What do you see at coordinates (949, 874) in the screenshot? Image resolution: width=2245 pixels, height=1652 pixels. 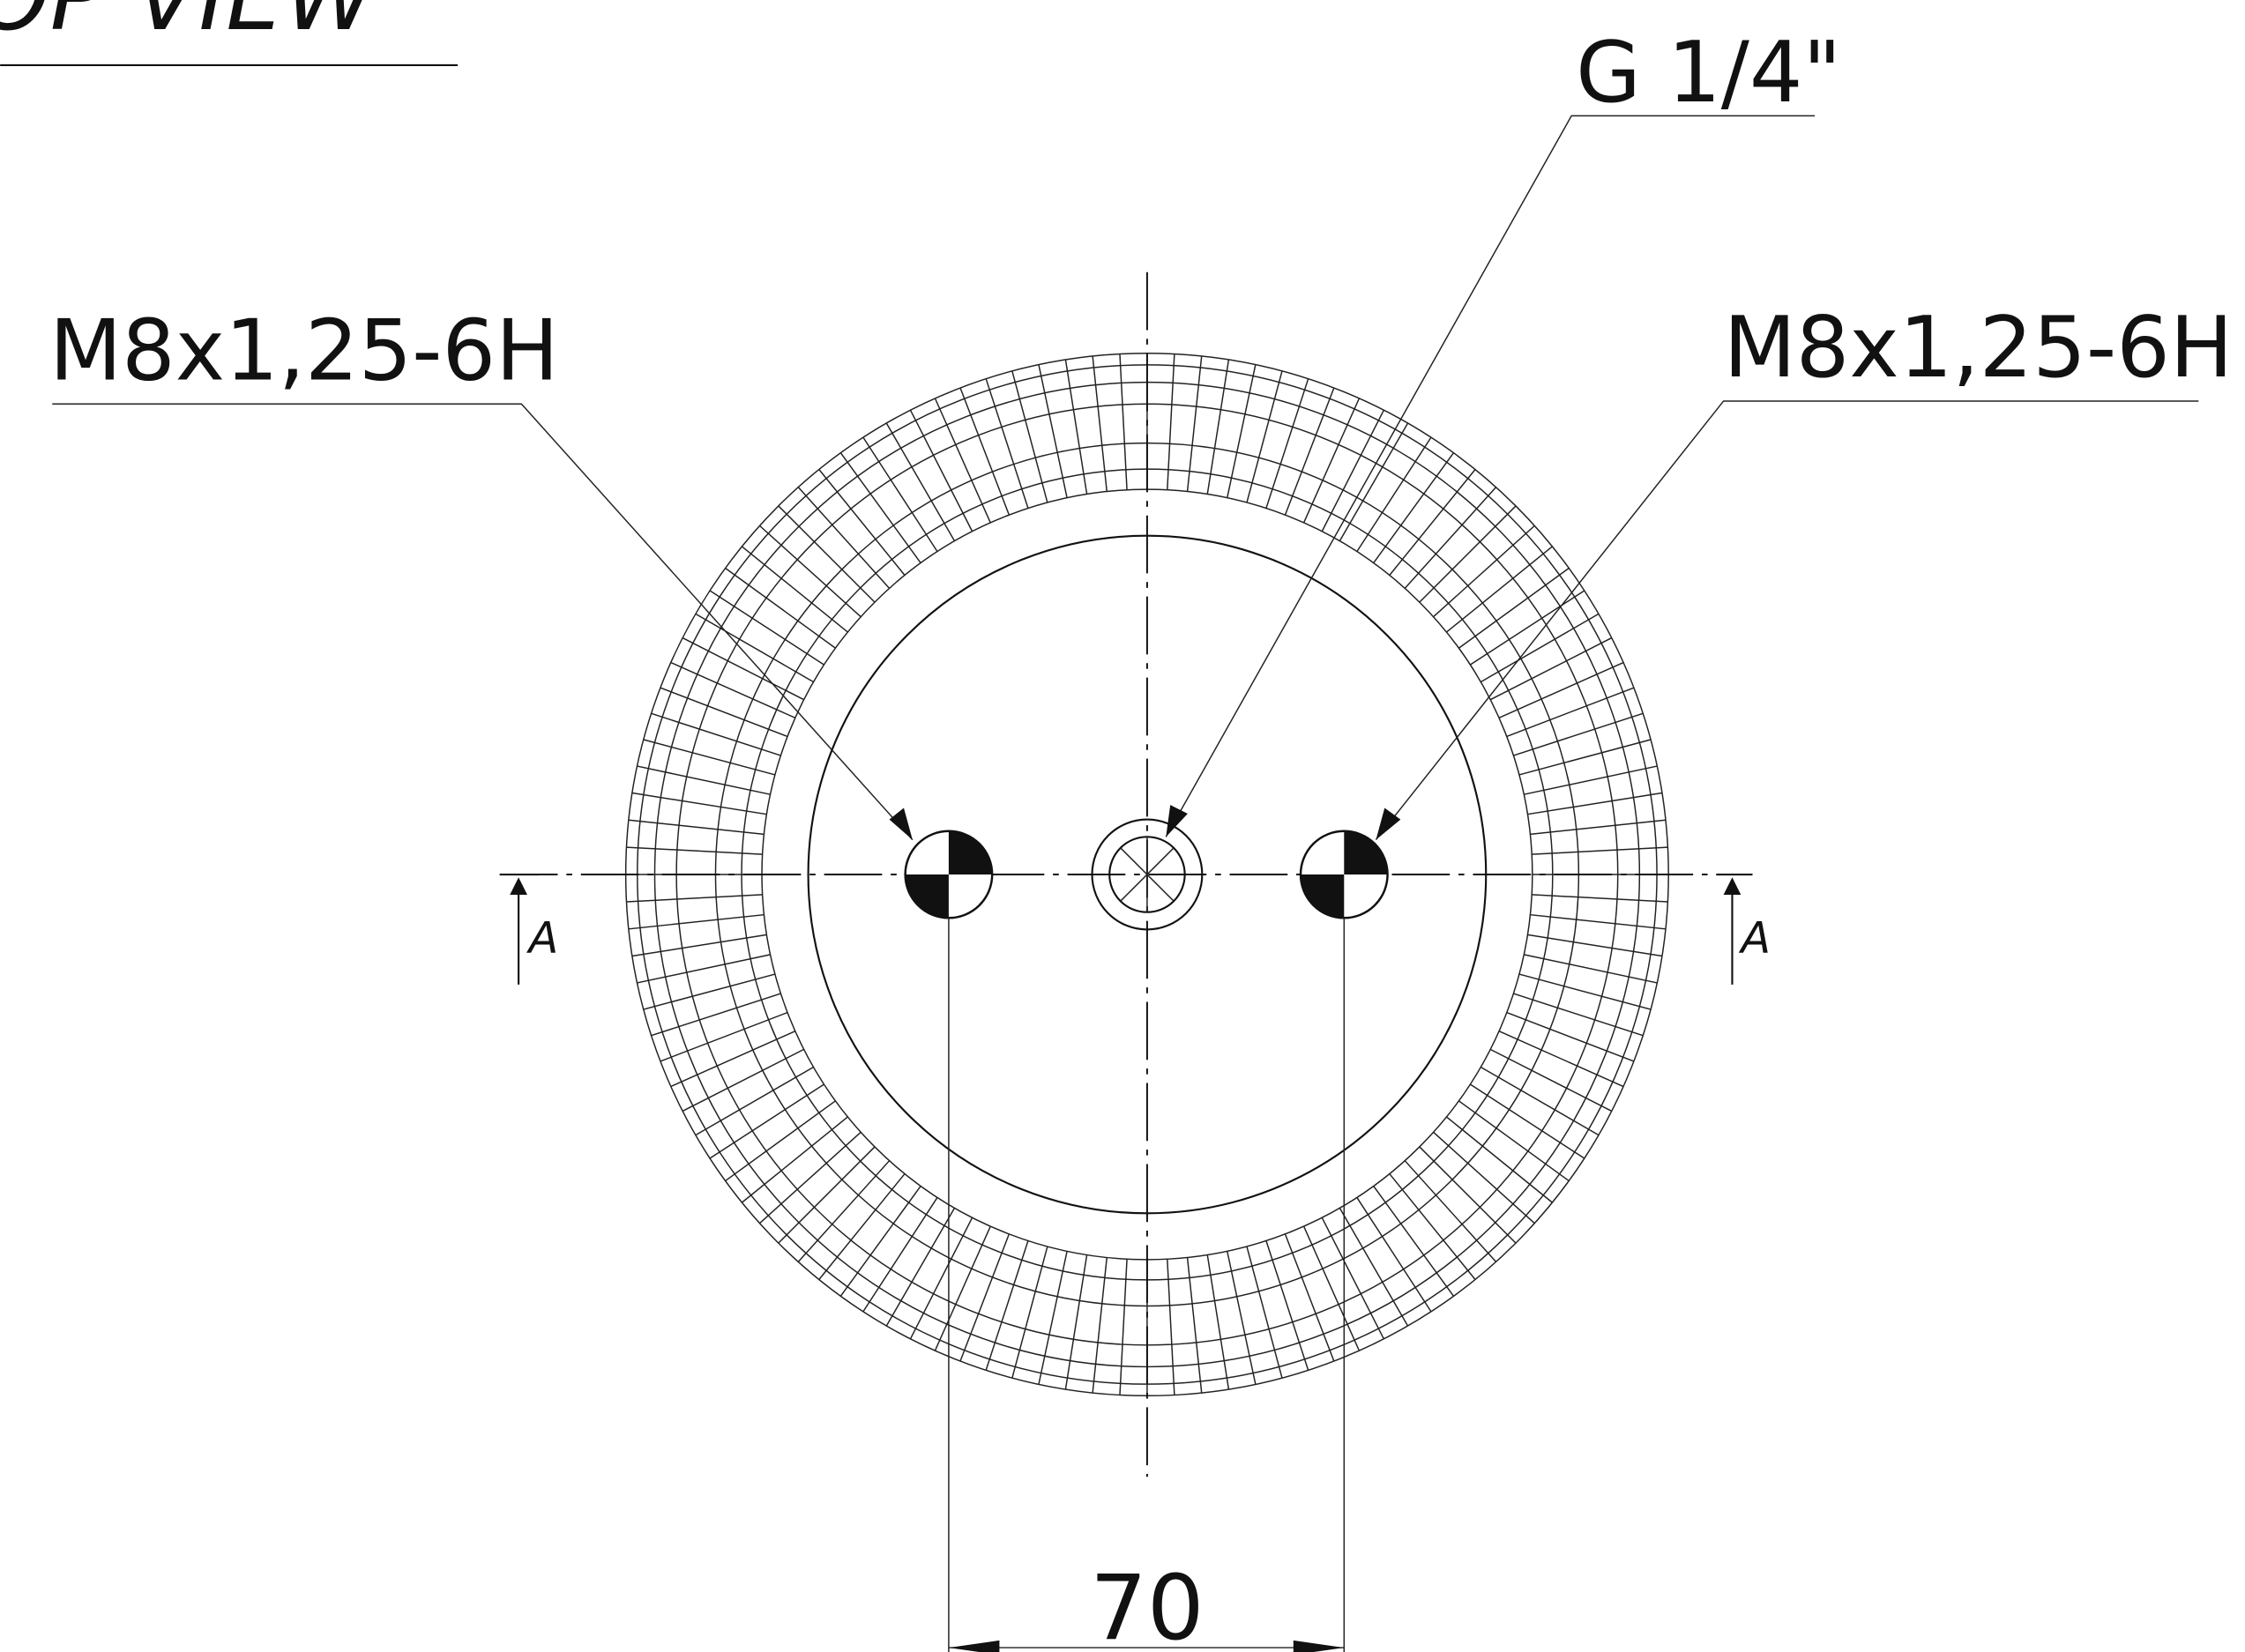 I see `left-hole` at bounding box center [949, 874].